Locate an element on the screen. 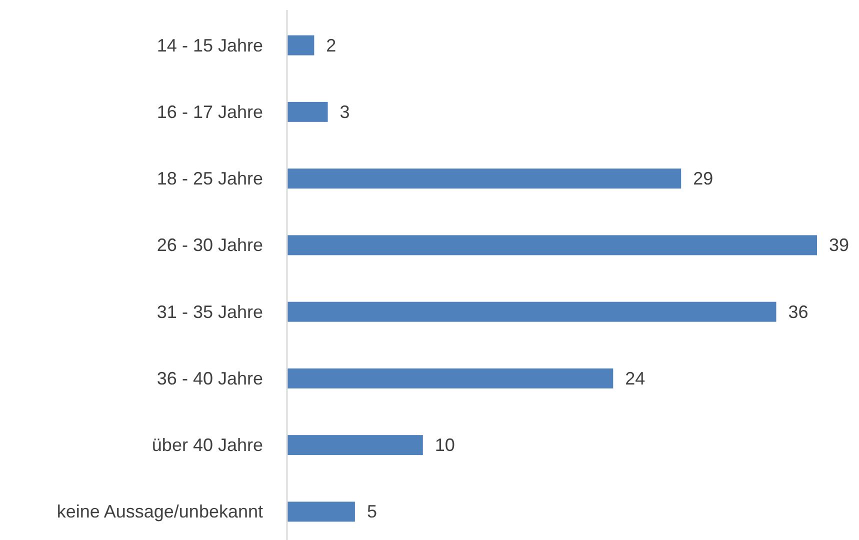 This screenshot has height=540, width=859. data-label: 24 is located at coordinates (635, 378).